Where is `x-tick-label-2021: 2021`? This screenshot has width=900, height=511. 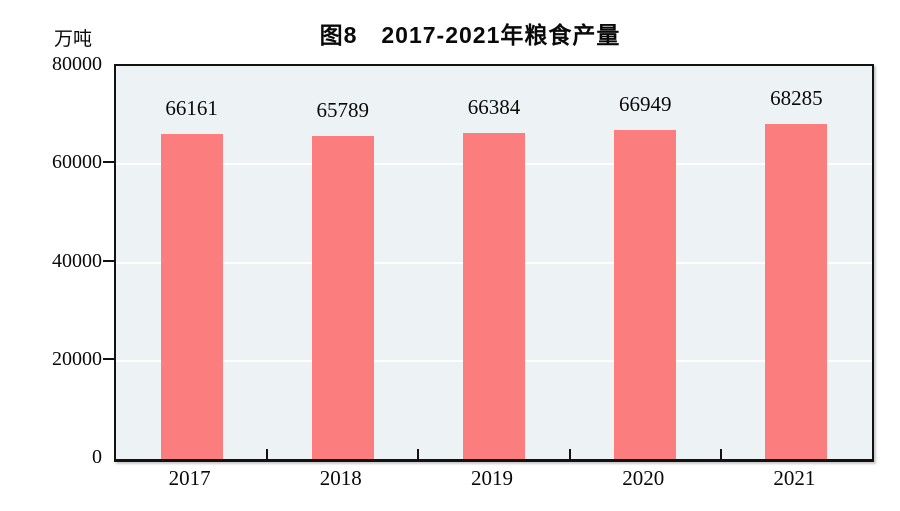 x-tick-label-2021: 2021 is located at coordinates (794, 478).